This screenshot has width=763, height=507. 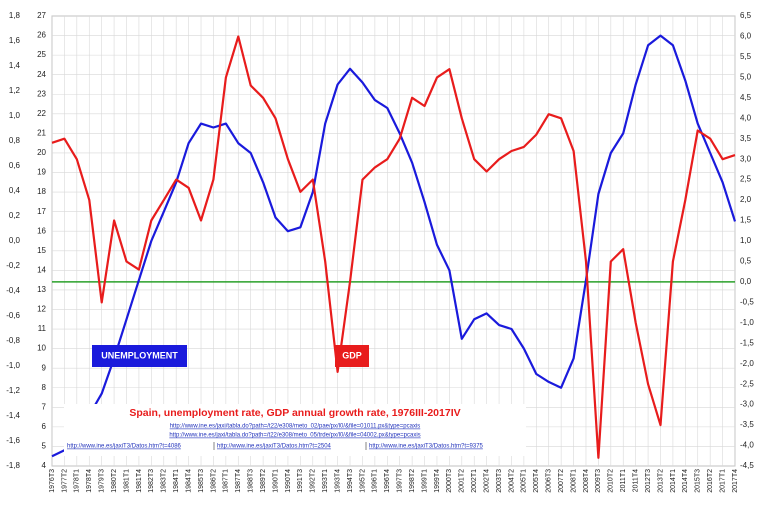 What do you see at coordinates (400, 481) in the screenshot?
I see `x-tick-label: 1997T3` at bounding box center [400, 481].